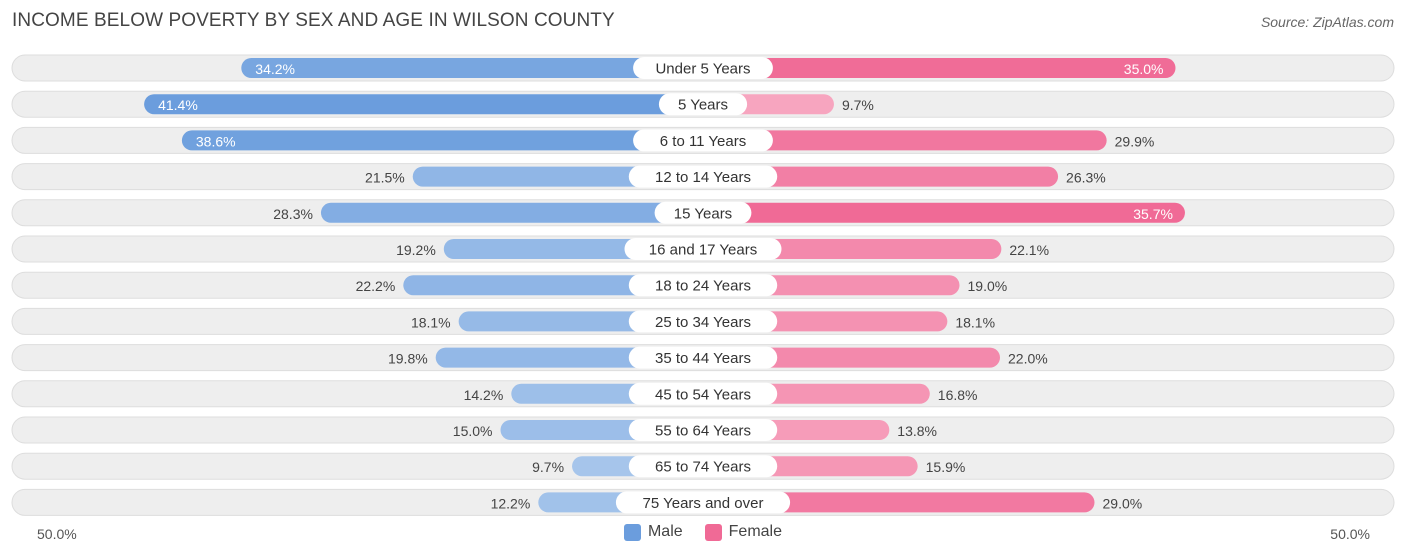  Describe the element at coordinates (1144, 69) in the screenshot. I see `female-value-label-under-5-years: 35.0%` at that location.